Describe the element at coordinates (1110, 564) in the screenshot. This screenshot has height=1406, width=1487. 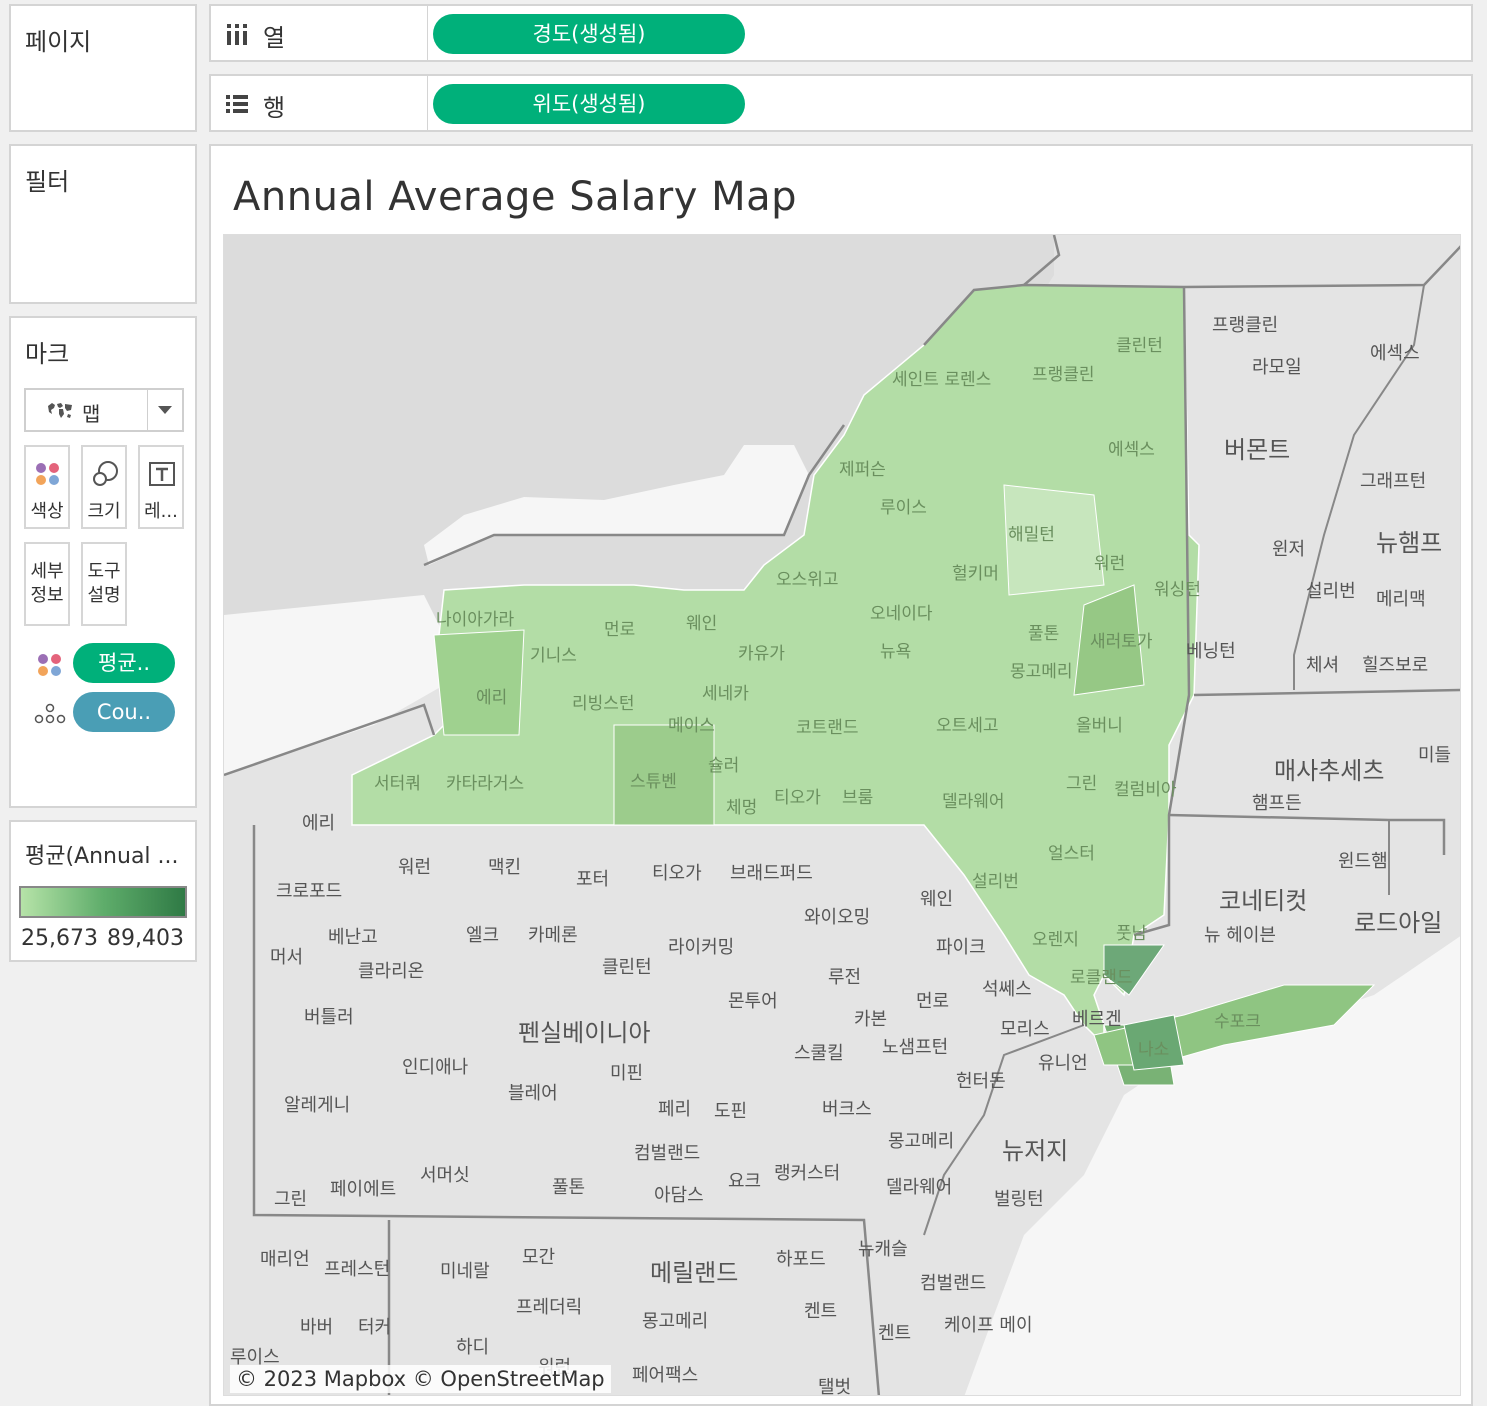
I see `county-label: 워런` at that location.